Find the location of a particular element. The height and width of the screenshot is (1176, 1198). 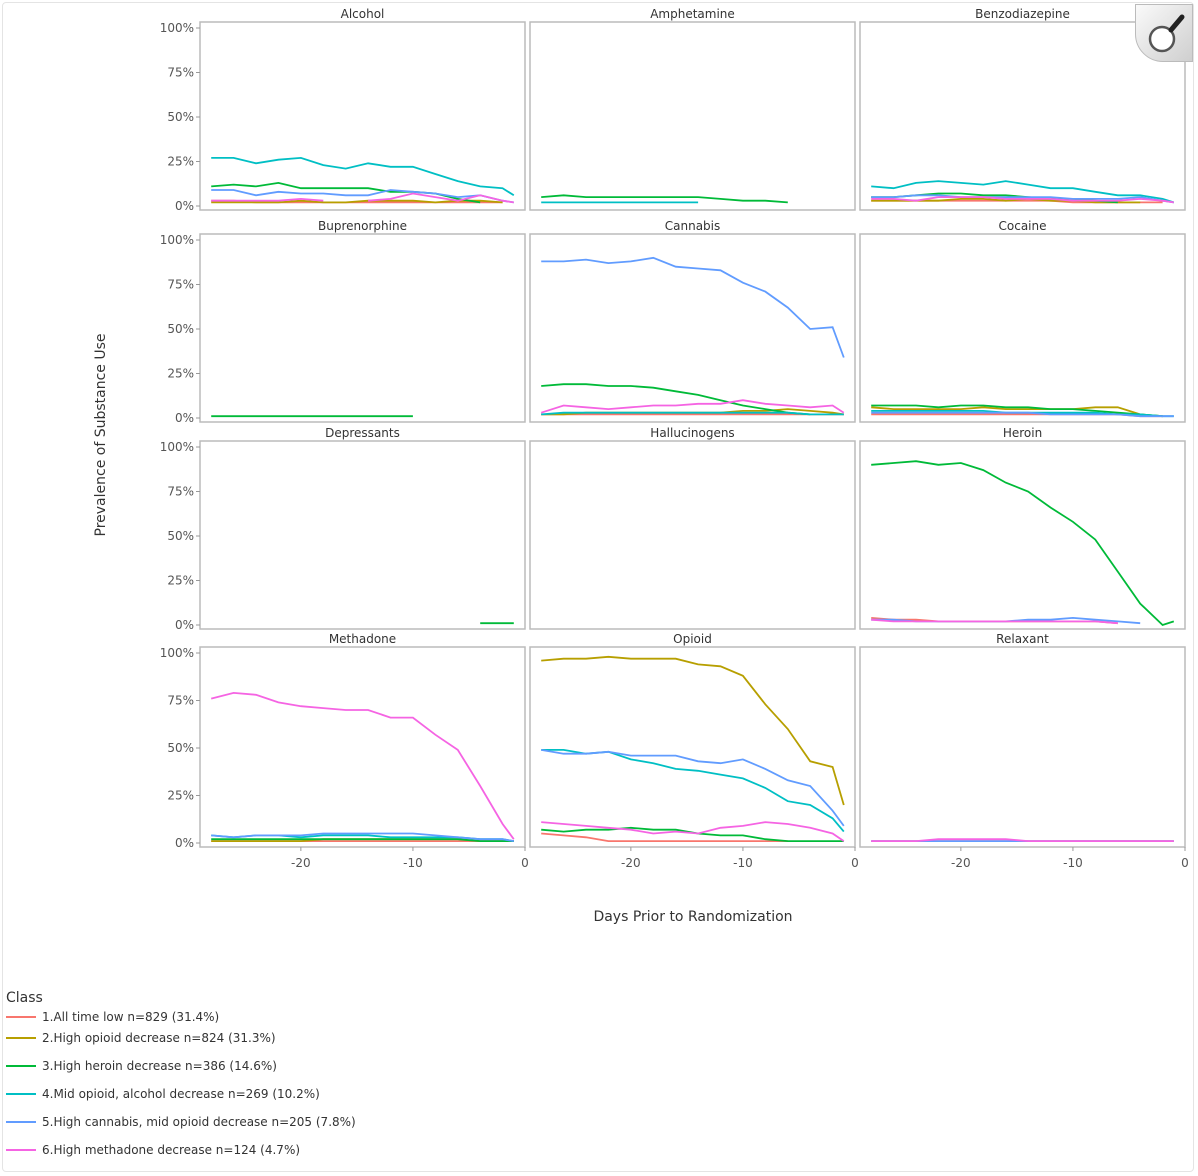

panel-alcohol is located at coordinates (362, 116).